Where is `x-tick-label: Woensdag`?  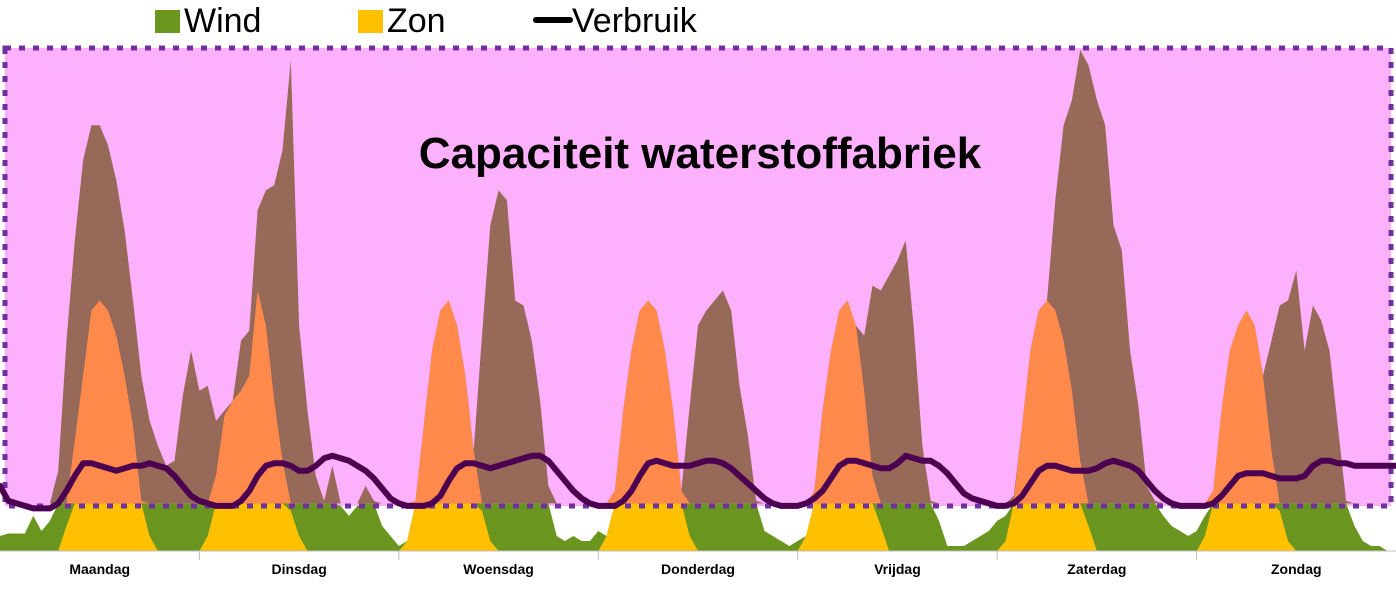 x-tick-label: Woensdag is located at coordinates (498, 569).